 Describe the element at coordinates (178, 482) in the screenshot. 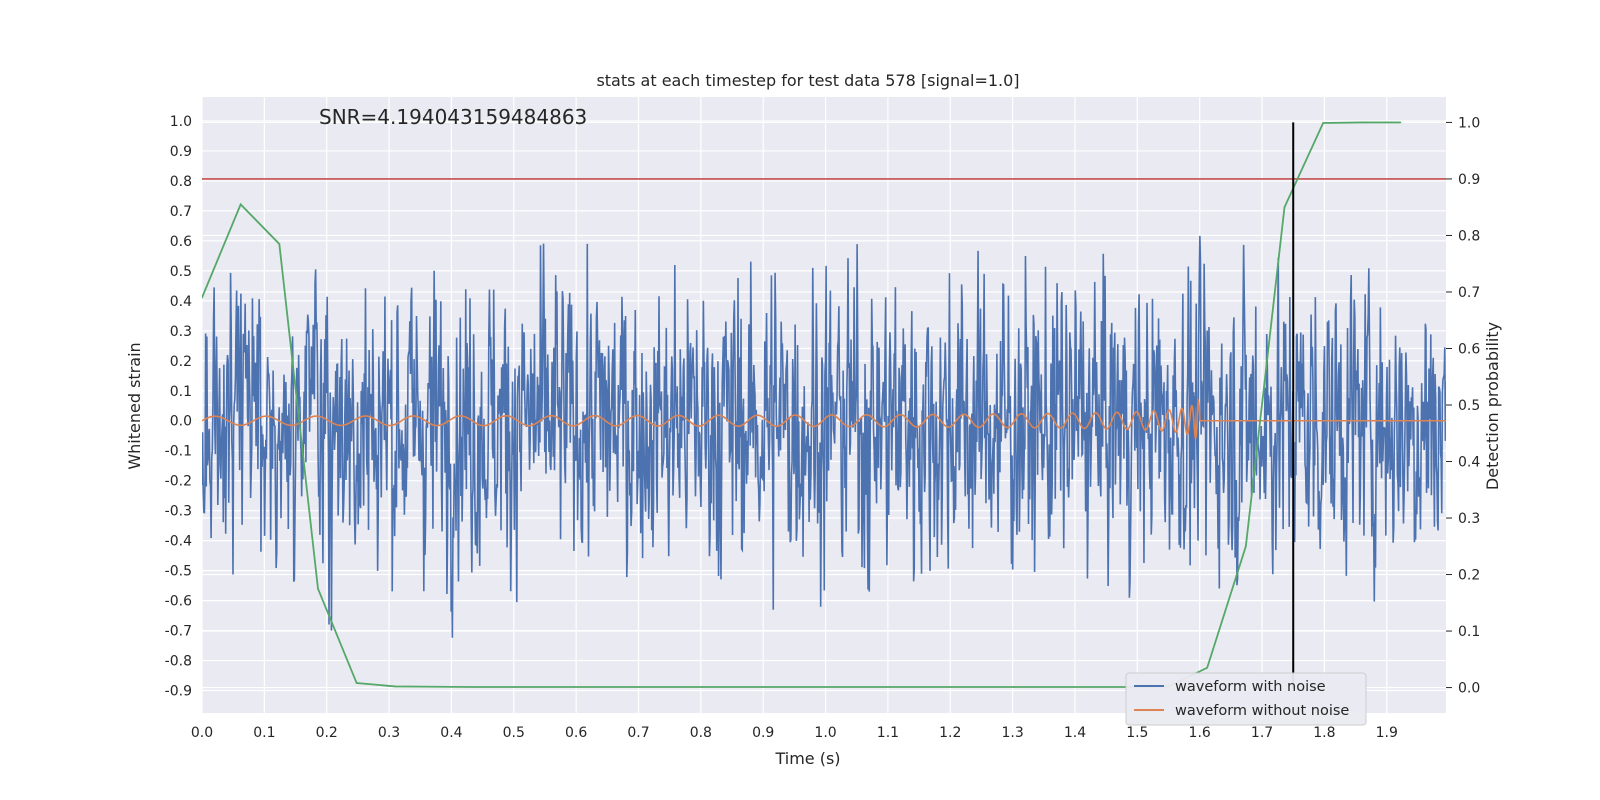

I see `y-left-tick-label: -0.2` at that location.